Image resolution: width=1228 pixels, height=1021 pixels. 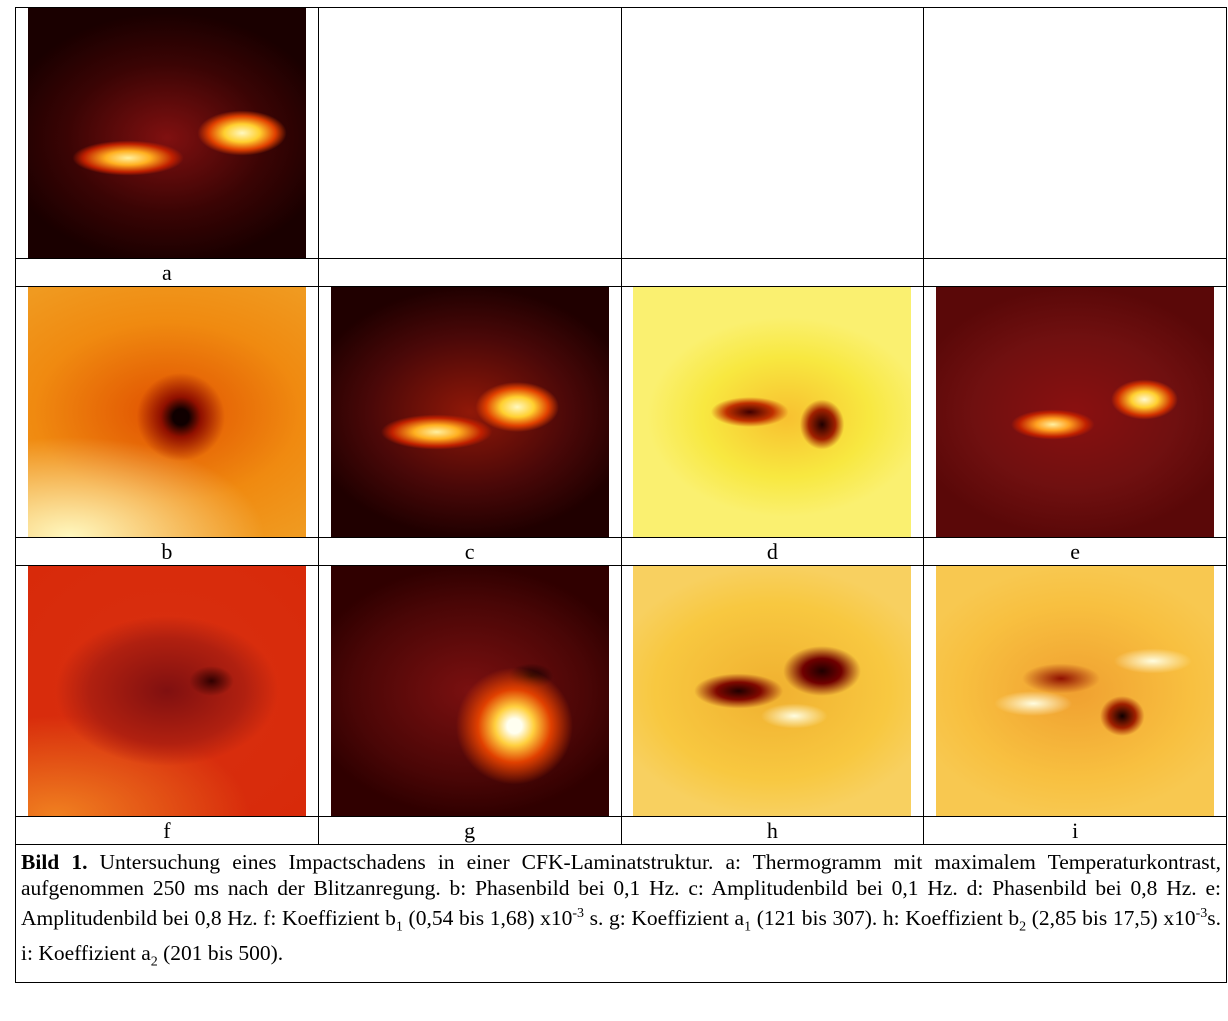 I want to click on caption-title: Bild 1., so click(x=54, y=862).